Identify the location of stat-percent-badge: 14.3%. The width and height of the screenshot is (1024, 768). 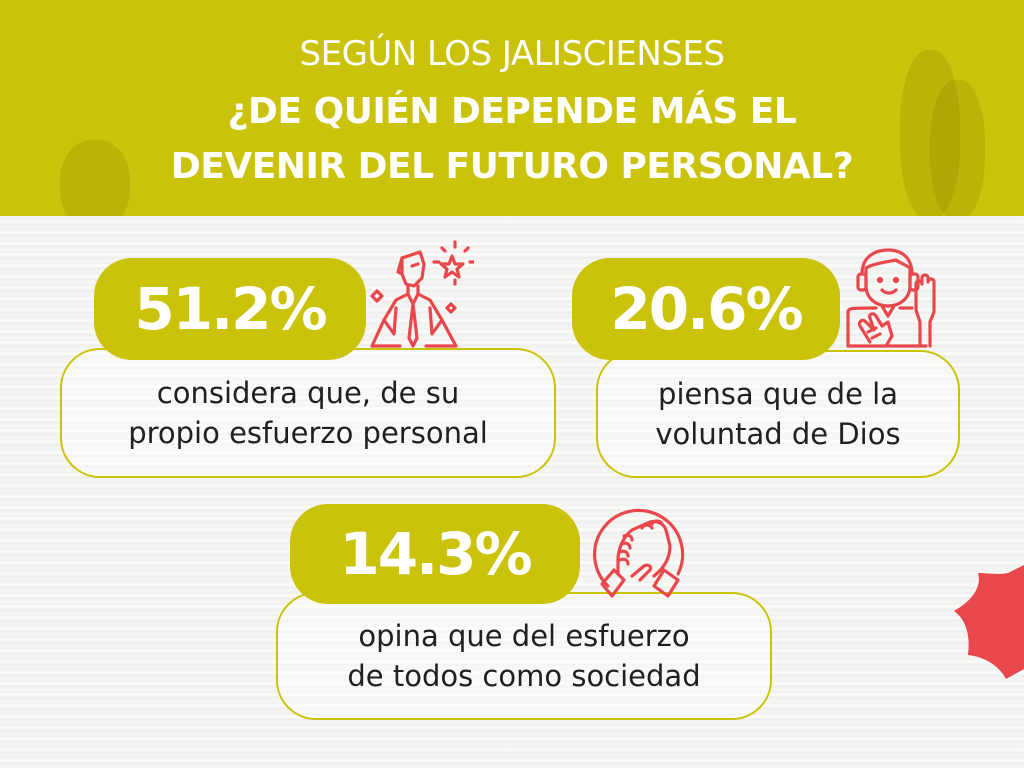
(435, 554).